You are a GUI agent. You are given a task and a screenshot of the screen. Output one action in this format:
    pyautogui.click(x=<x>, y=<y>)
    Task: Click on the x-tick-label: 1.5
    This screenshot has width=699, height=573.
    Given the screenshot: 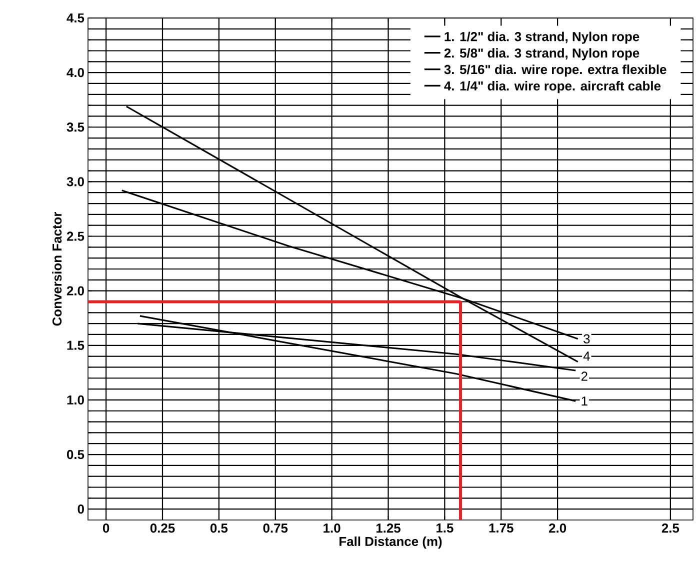 What is the action you would take?
    pyautogui.click(x=445, y=528)
    